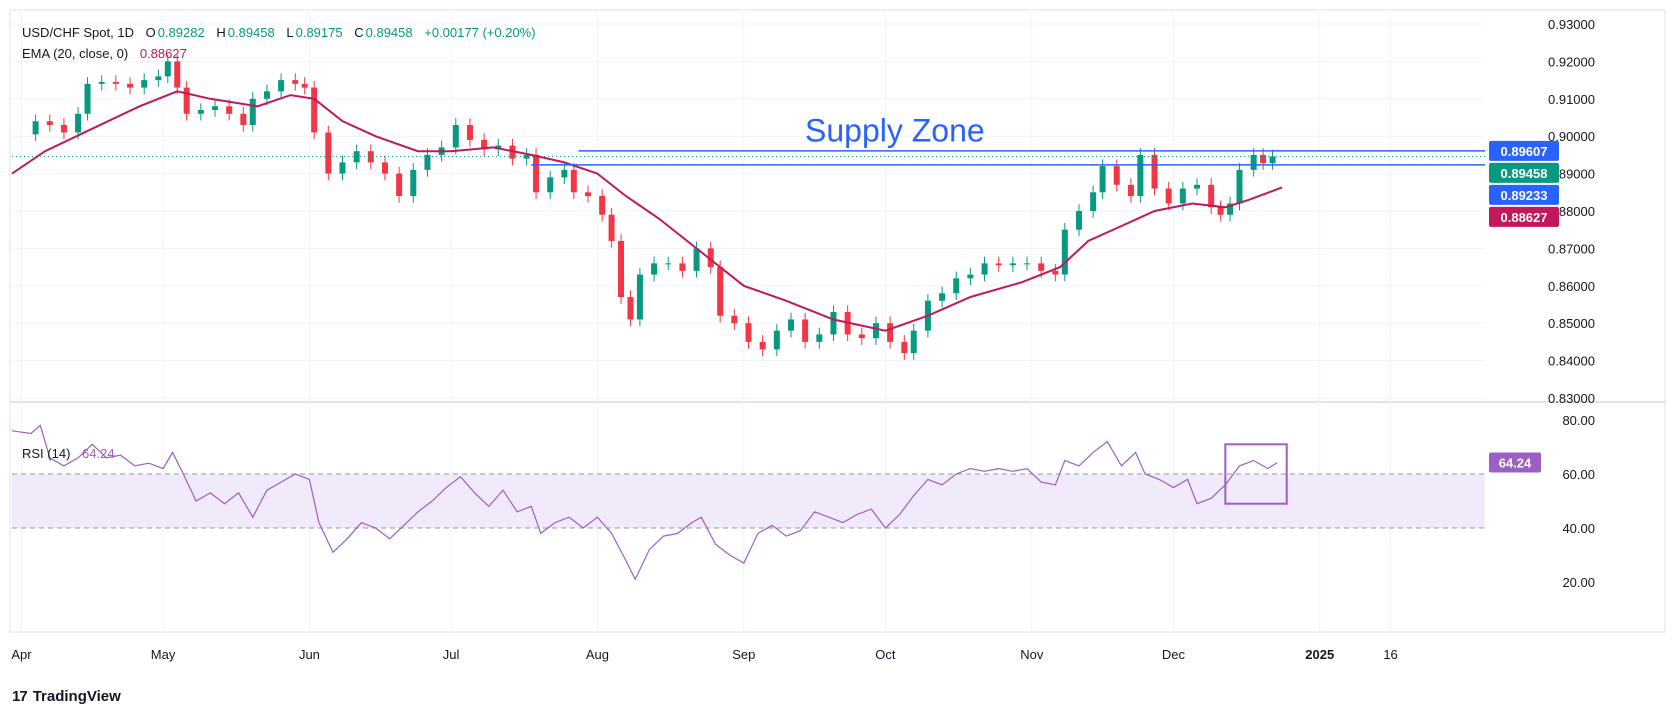 The width and height of the screenshot is (1675, 718). Describe the element at coordinates (163, 654) in the screenshot. I see `x-tick-label: May` at that location.